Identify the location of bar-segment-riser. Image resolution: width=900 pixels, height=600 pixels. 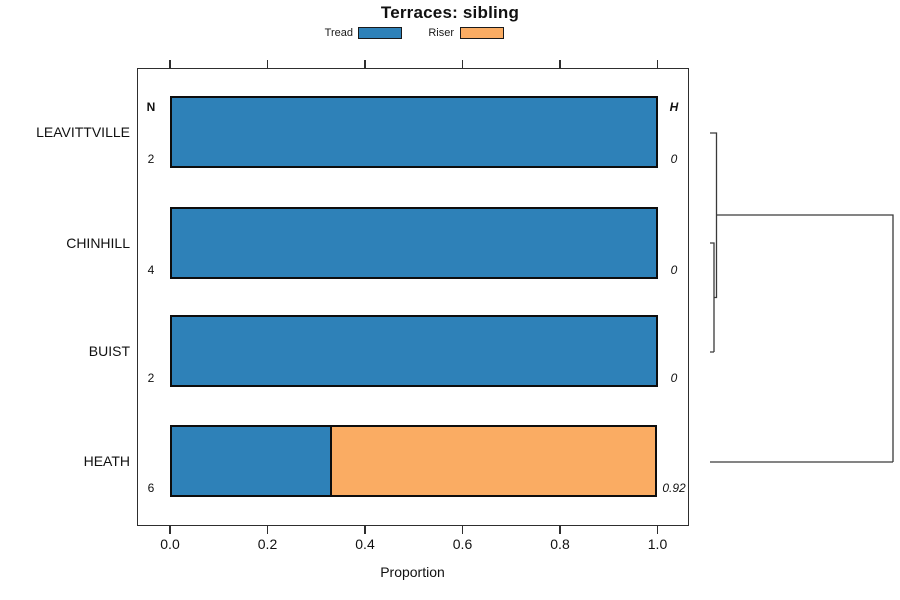
(493, 461).